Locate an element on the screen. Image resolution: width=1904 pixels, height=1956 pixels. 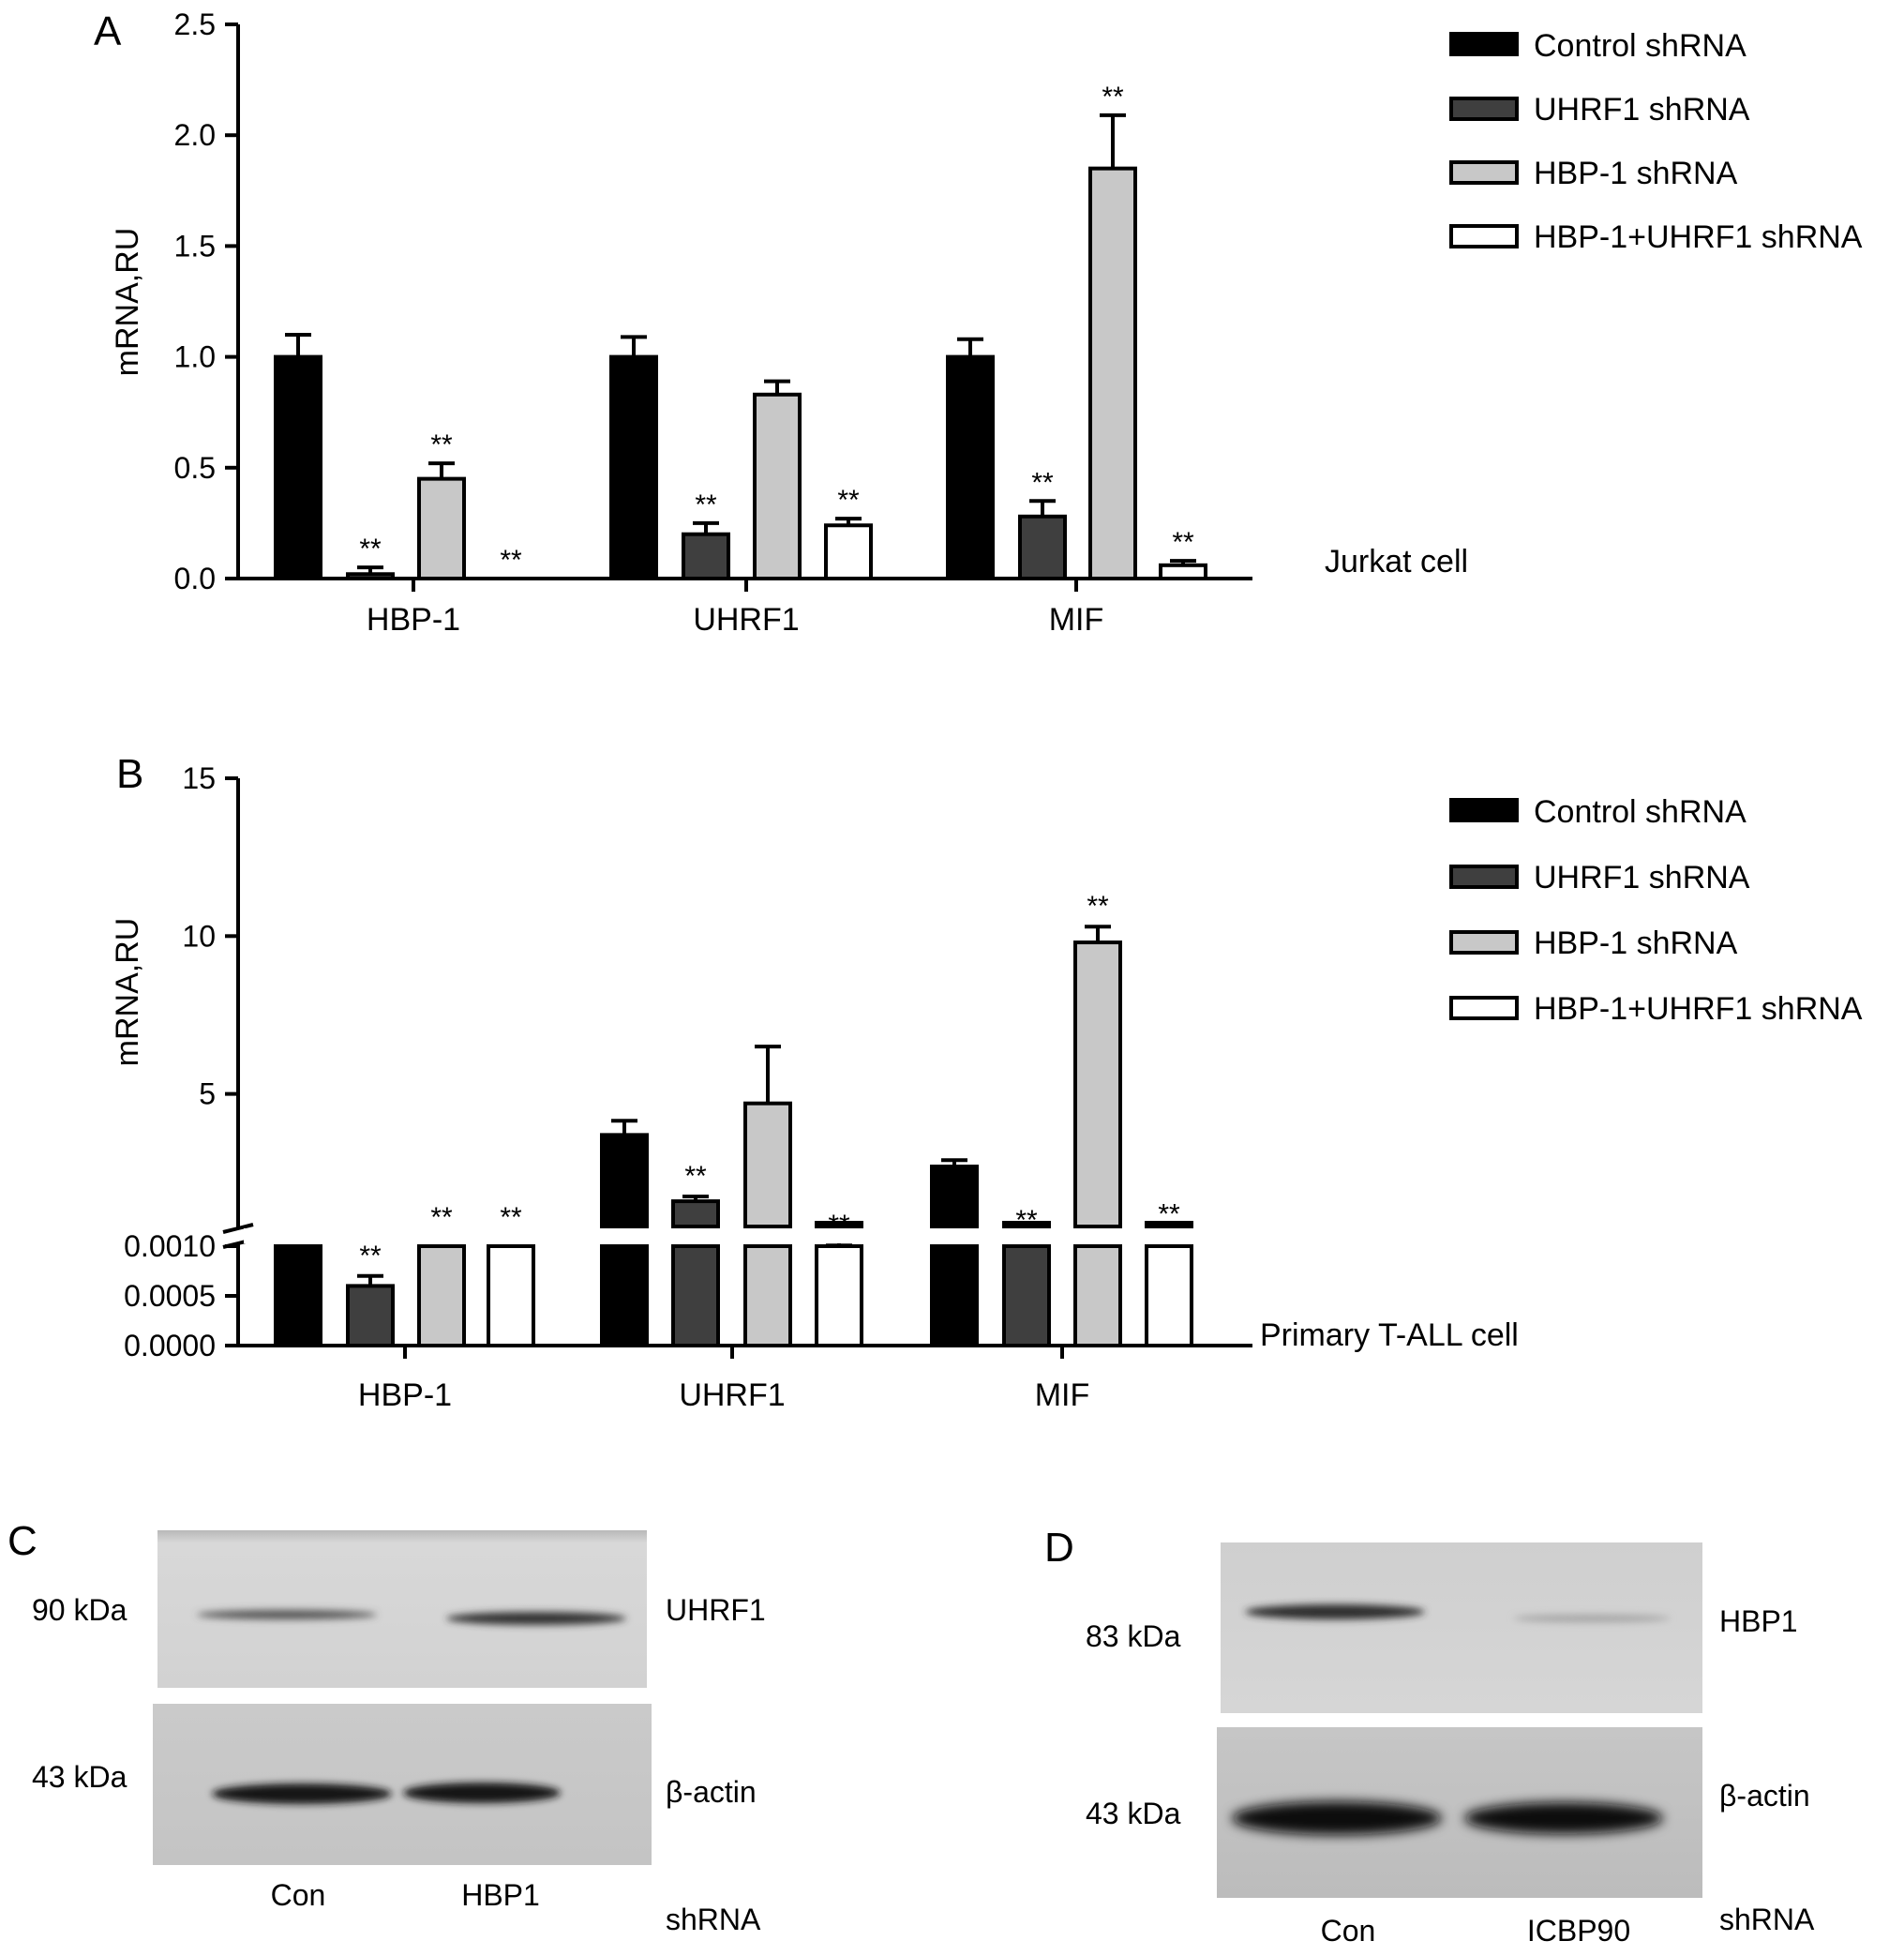
y-tick-label-lower-b: 0.0000 is located at coordinates (170, 1345).